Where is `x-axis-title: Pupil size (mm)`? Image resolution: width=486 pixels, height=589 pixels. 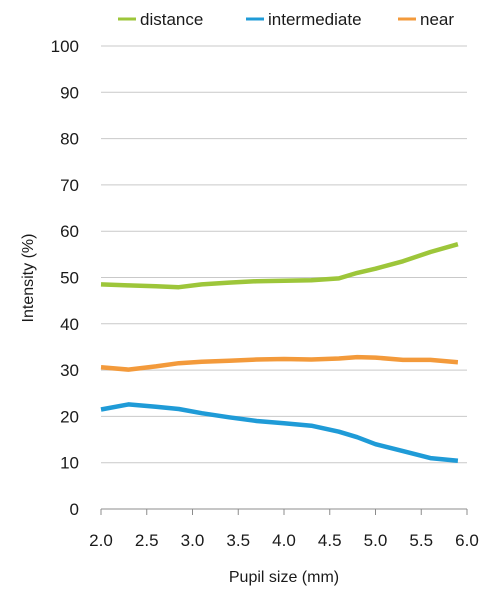
x-axis-title: Pupil size (mm) is located at coordinates (284, 577).